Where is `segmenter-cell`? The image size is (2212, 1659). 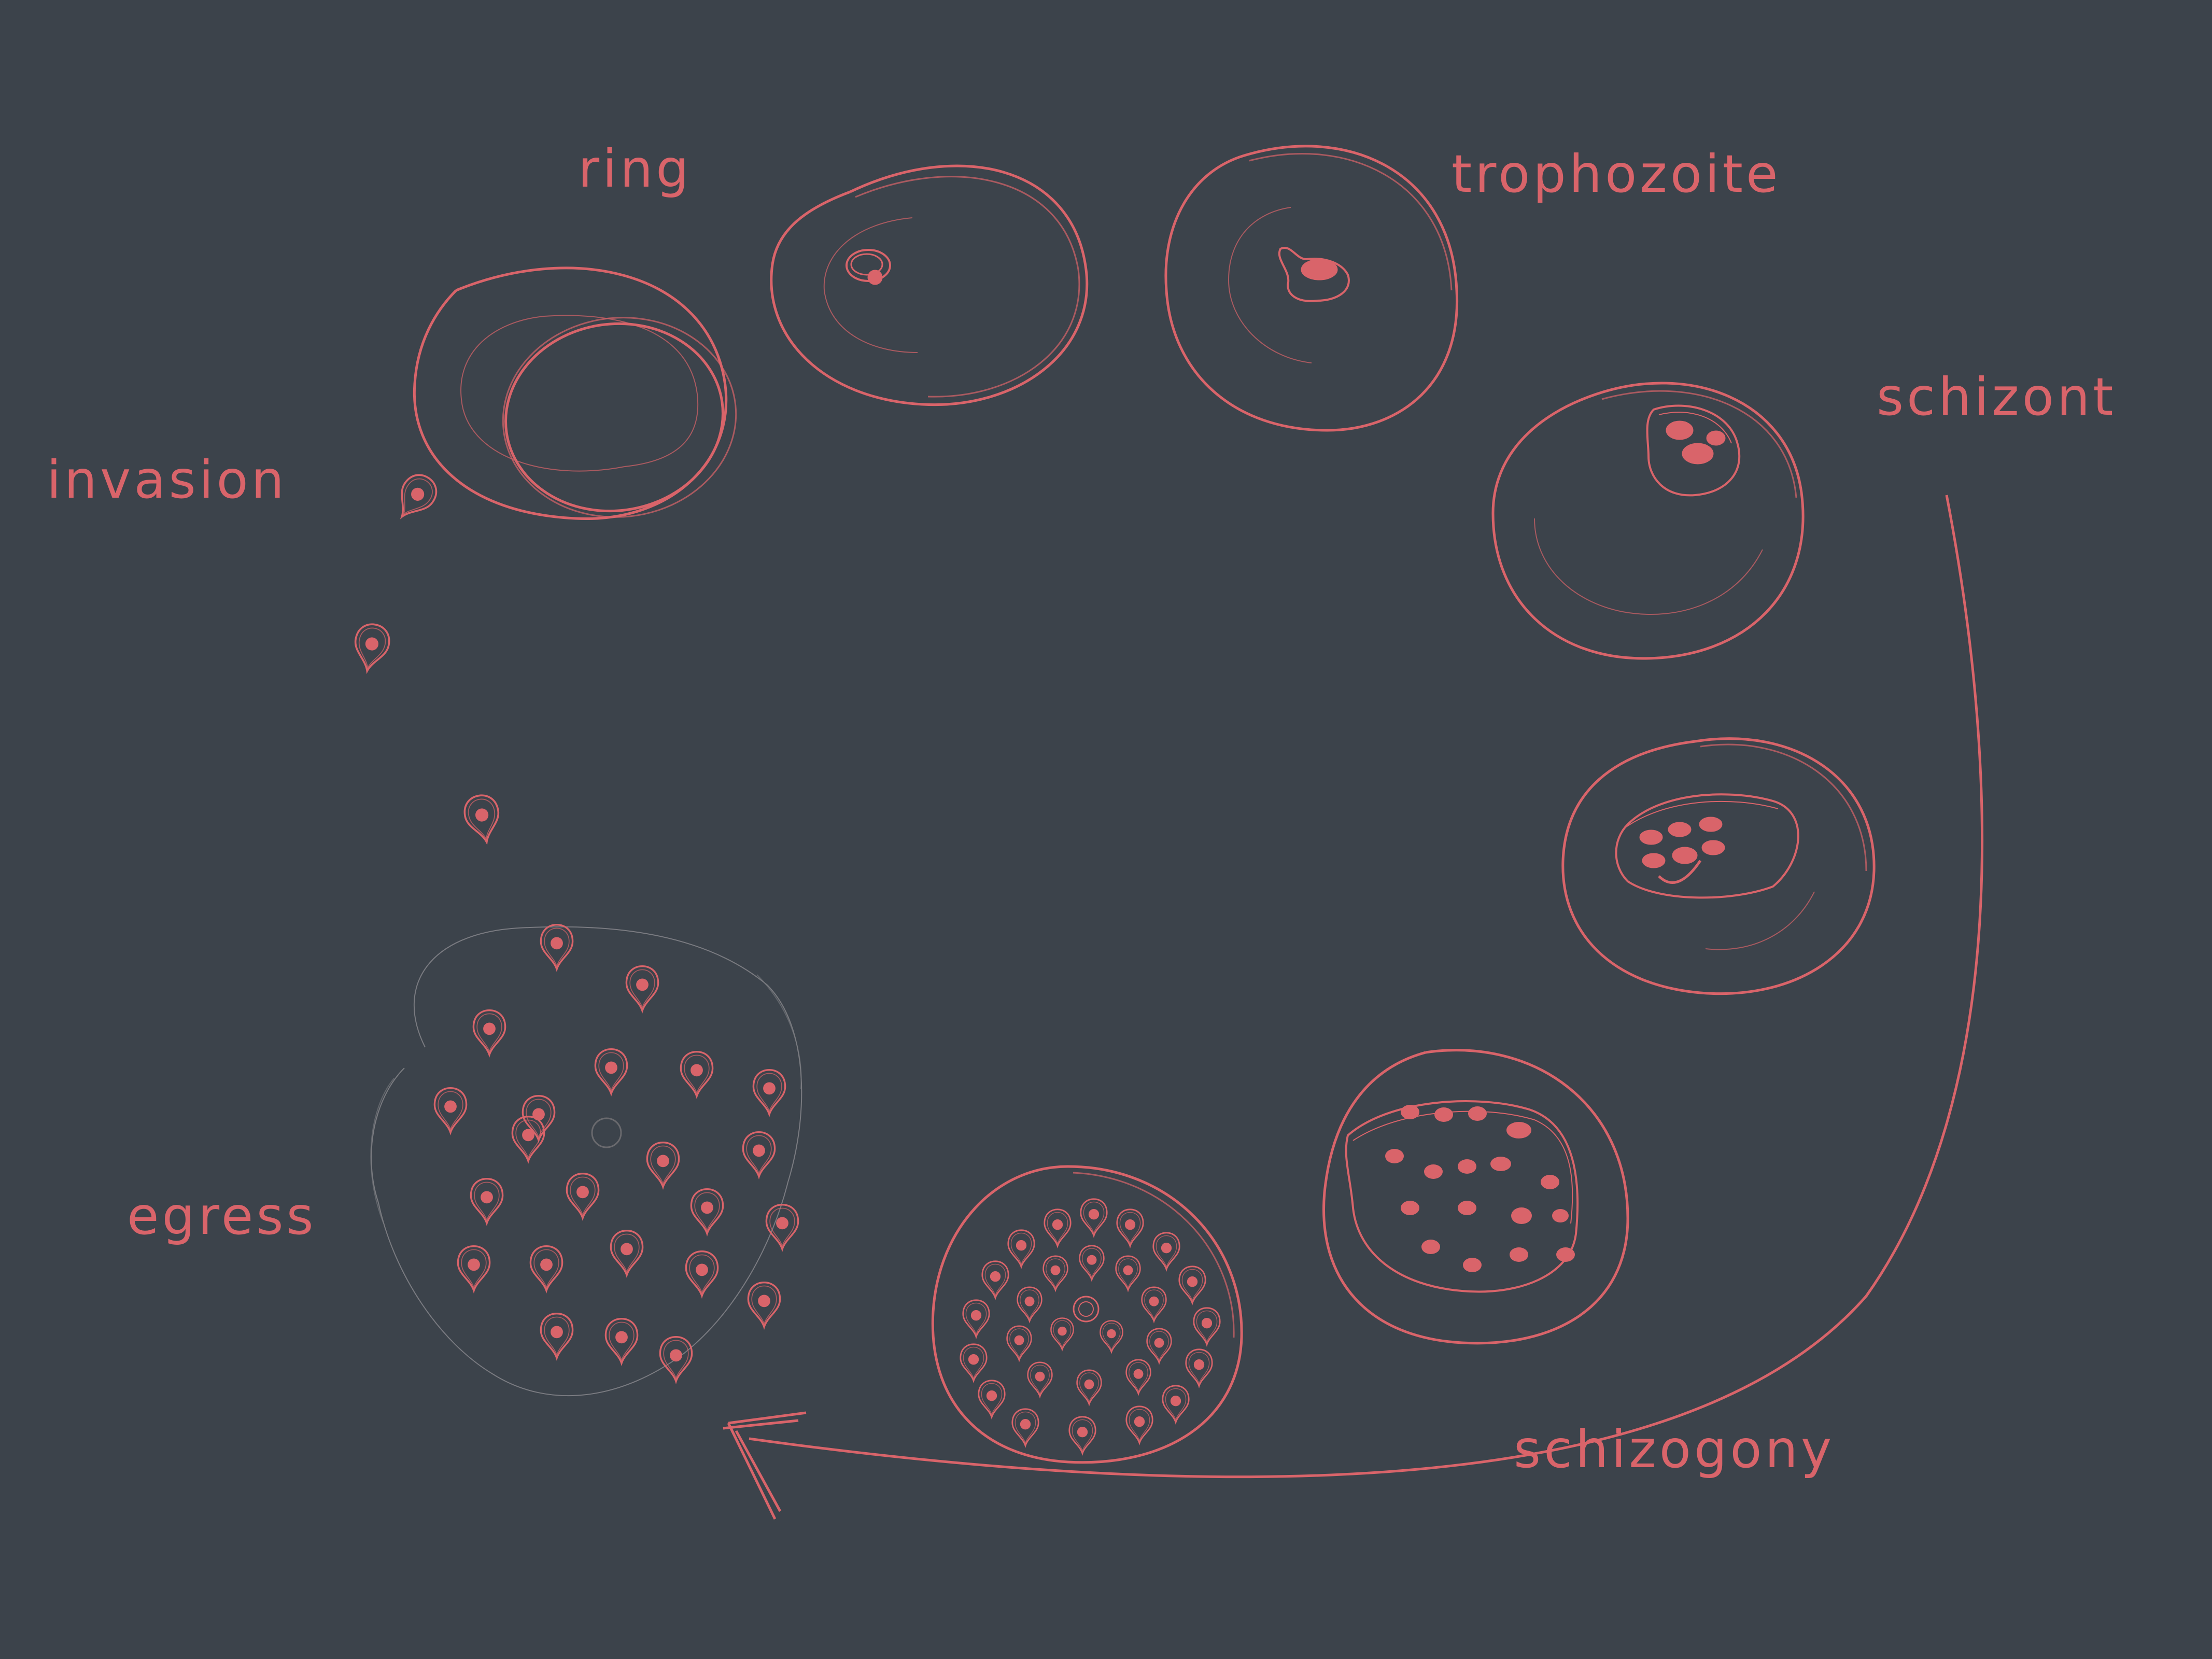 segmenter-cell is located at coordinates (1087, 1315).